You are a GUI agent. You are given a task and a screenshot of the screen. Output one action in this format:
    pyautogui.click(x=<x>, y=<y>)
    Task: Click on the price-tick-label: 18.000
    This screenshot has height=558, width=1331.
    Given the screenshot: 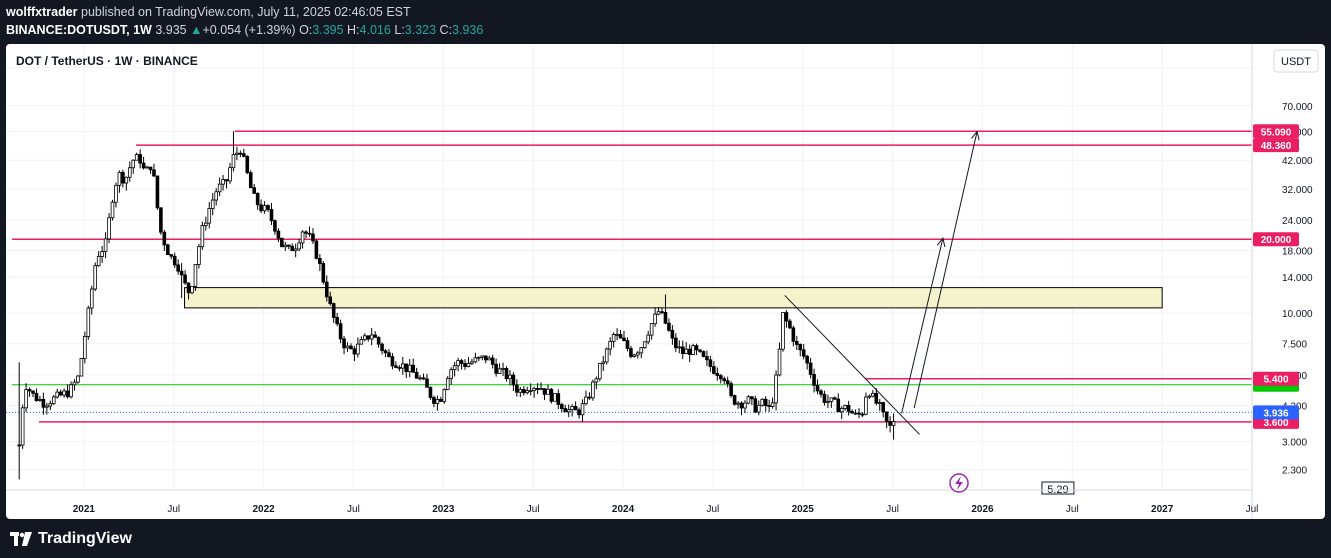 What is the action you would take?
    pyautogui.click(x=1297, y=251)
    